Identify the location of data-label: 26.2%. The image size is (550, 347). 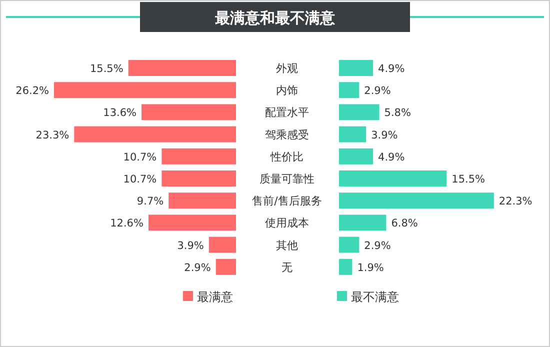
(33, 91).